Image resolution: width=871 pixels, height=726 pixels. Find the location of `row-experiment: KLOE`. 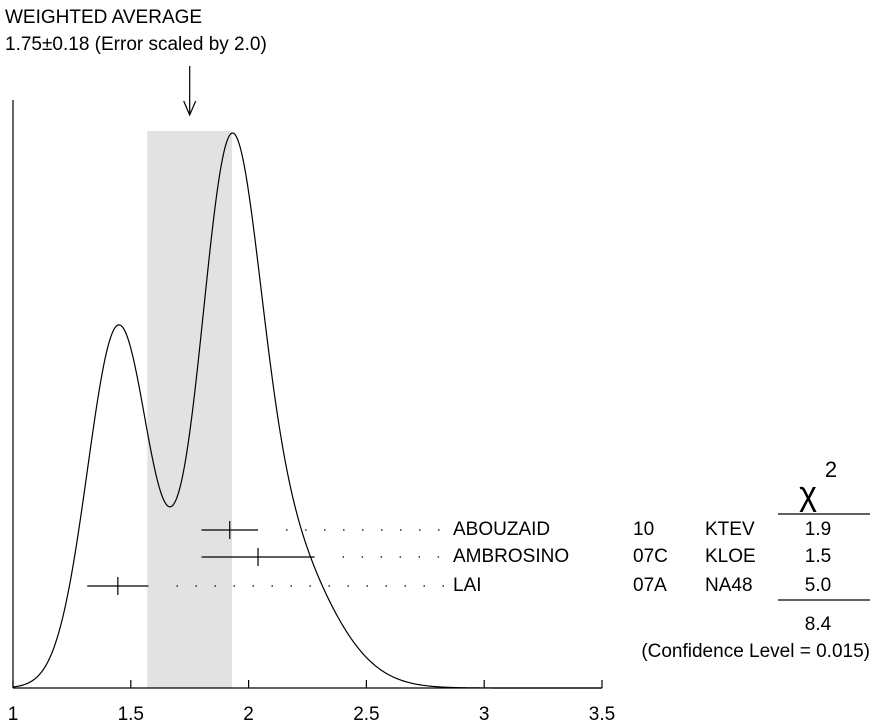

row-experiment: KLOE is located at coordinates (730, 556).